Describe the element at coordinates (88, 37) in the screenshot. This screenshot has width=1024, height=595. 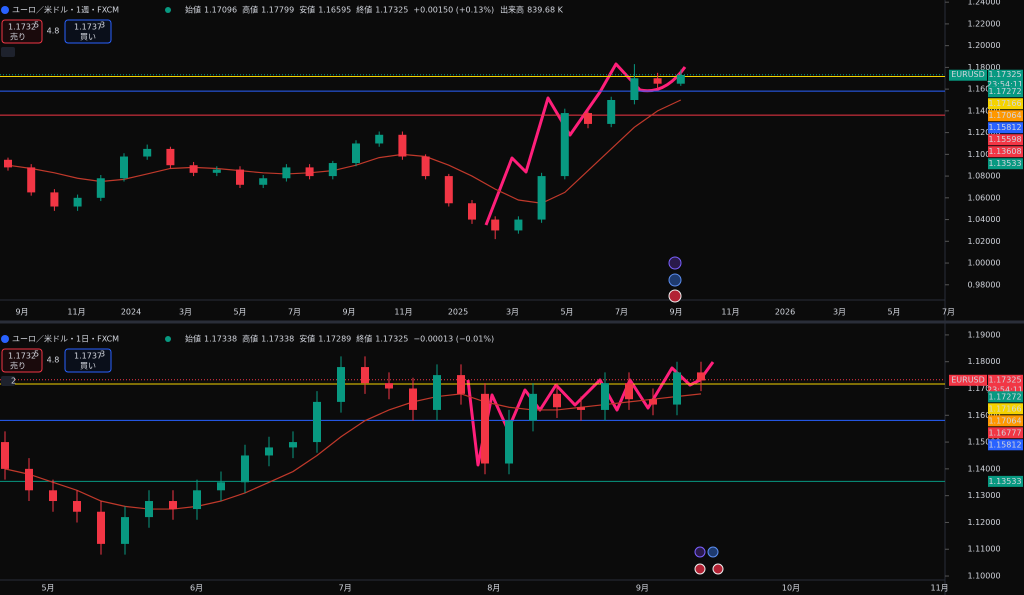
I see `buy-label: 買い` at that location.